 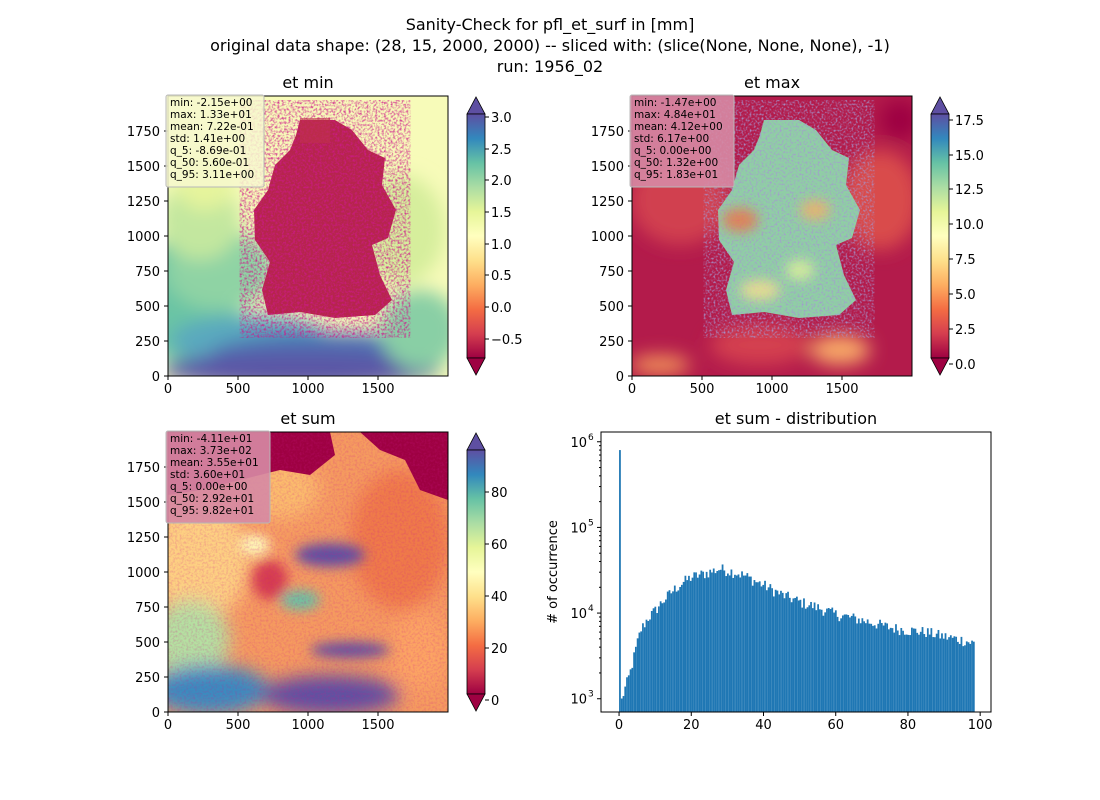 What do you see at coordinates (787, 235) in the screenshot?
I see `panel-et-max: et max 0 500 1000` at bounding box center [787, 235].